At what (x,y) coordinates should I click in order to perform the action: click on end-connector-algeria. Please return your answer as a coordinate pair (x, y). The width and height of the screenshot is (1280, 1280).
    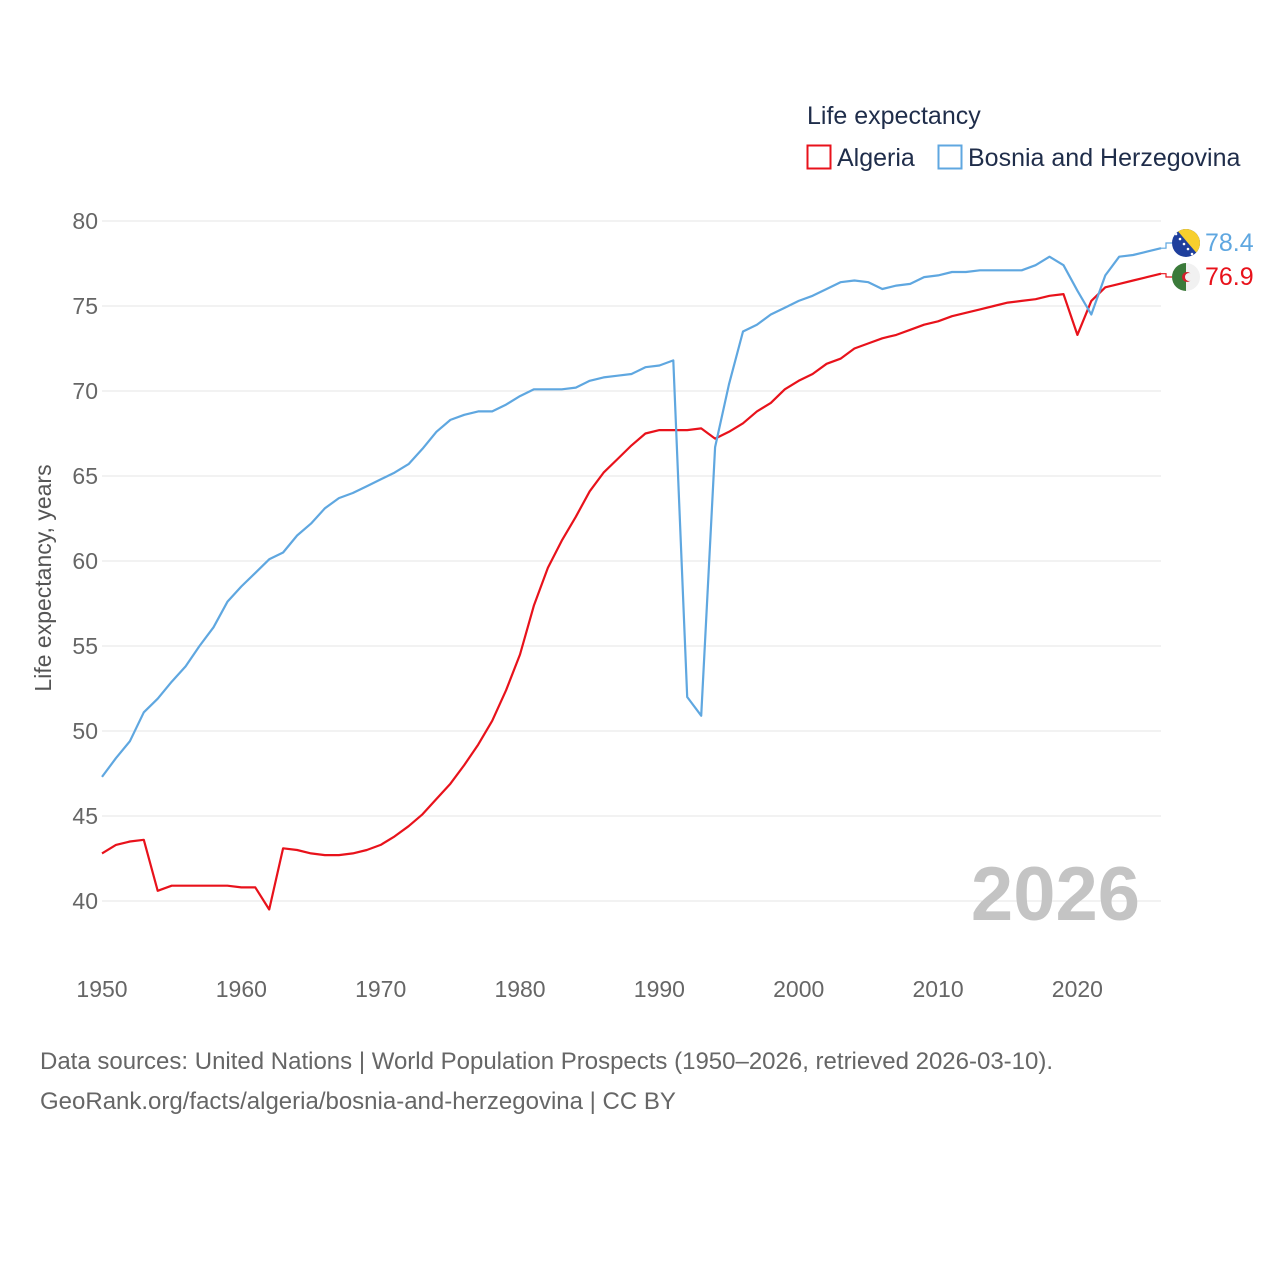
    Looking at the image, I should click on (1166, 275).